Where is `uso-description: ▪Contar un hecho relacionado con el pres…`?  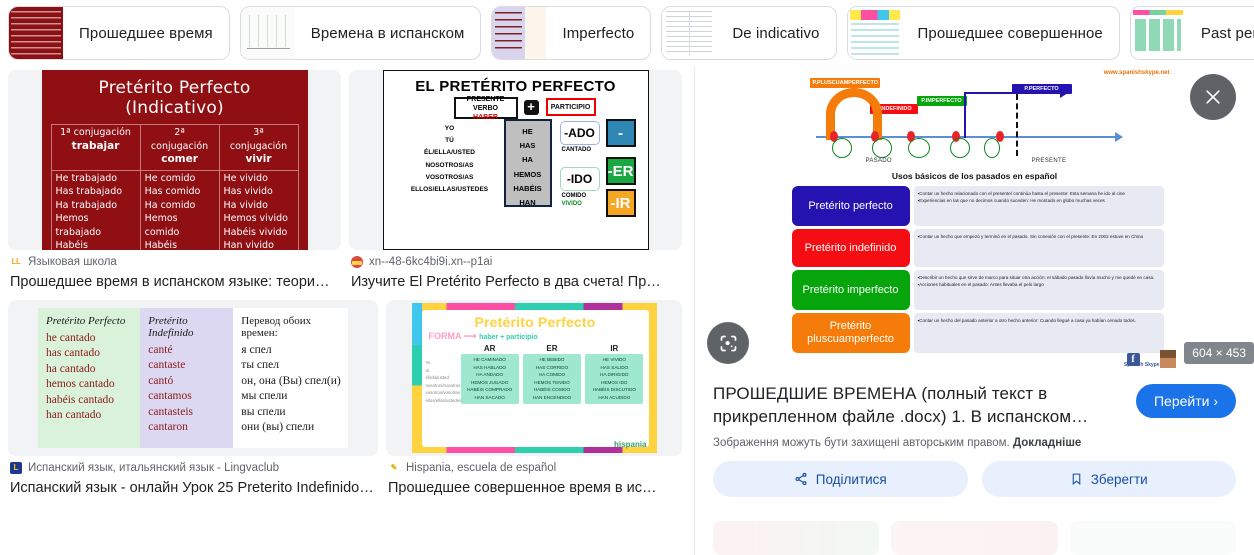 uso-description: ▪Contar un hecho relacionado con el pres… is located at coordinates (1038, 206).